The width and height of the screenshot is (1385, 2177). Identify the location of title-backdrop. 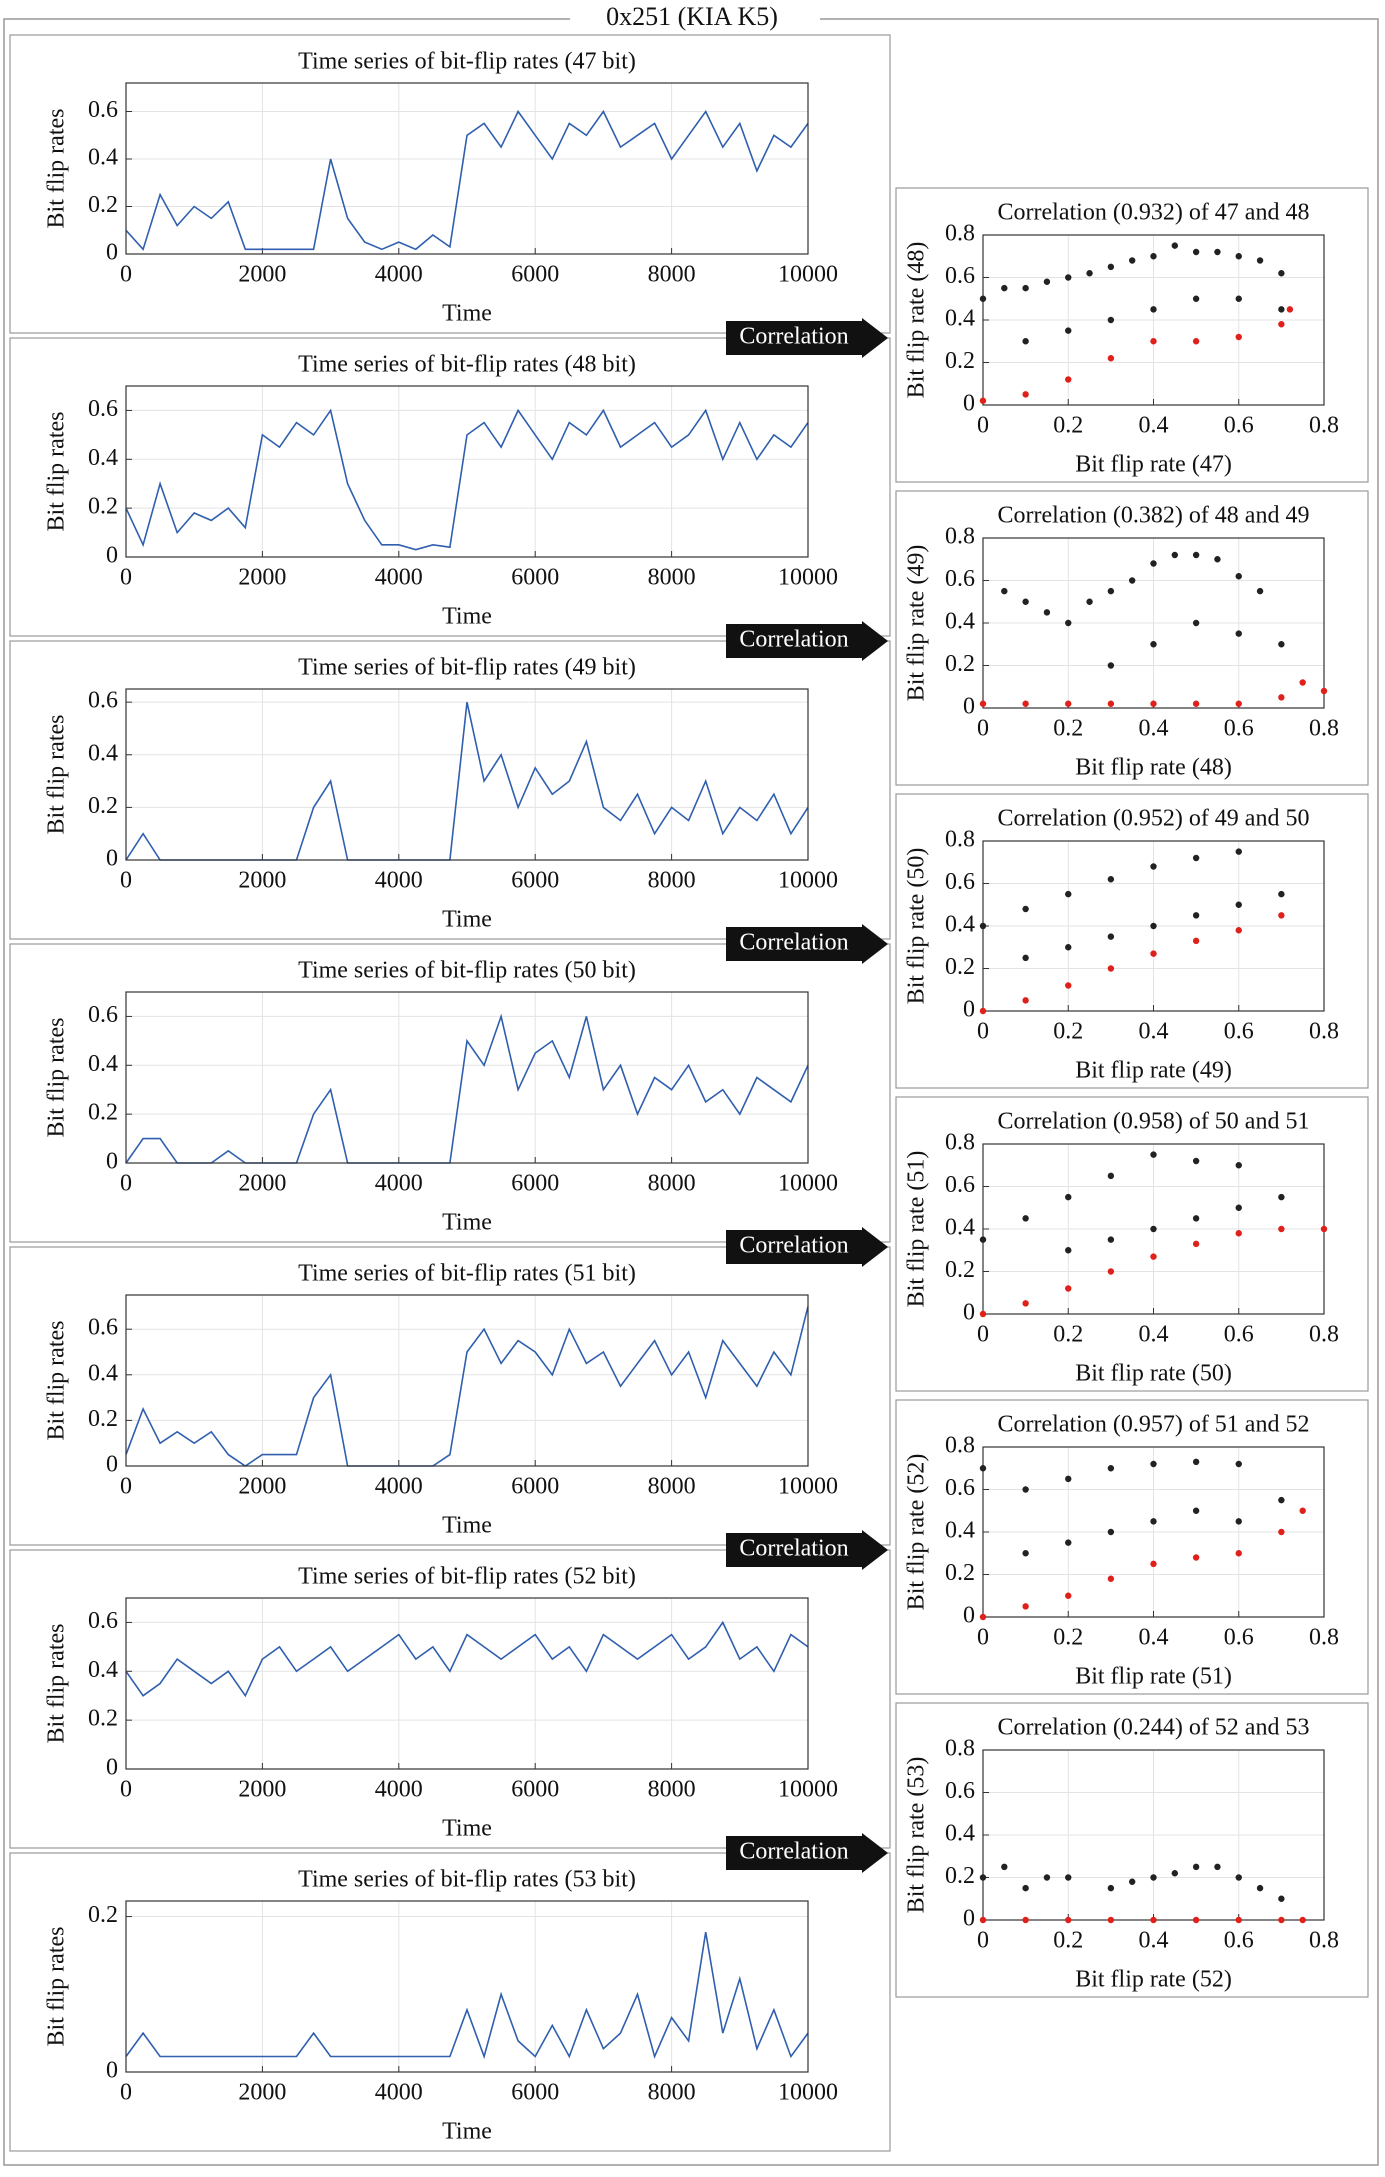
(695, 19).